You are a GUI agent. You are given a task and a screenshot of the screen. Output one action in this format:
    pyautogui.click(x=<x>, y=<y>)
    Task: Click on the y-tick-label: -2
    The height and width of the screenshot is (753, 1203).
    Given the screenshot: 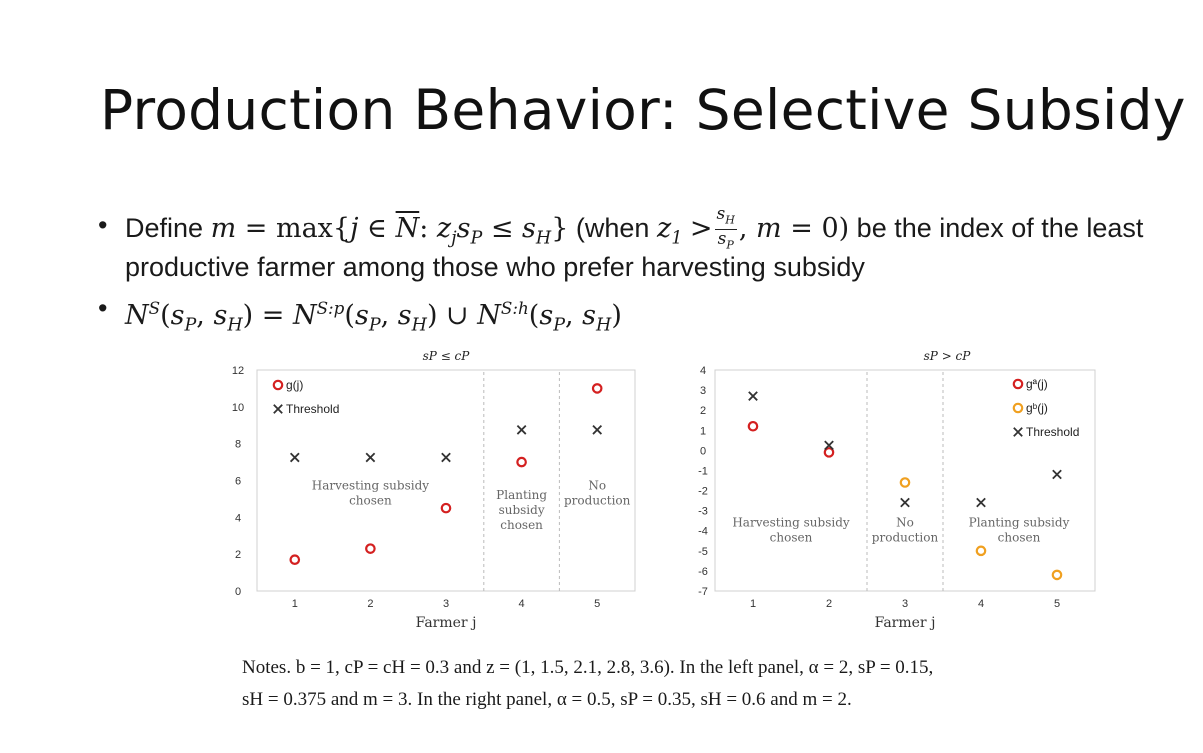 What is the action you would take?
    pyautogui.click(x=703, y=492)
    